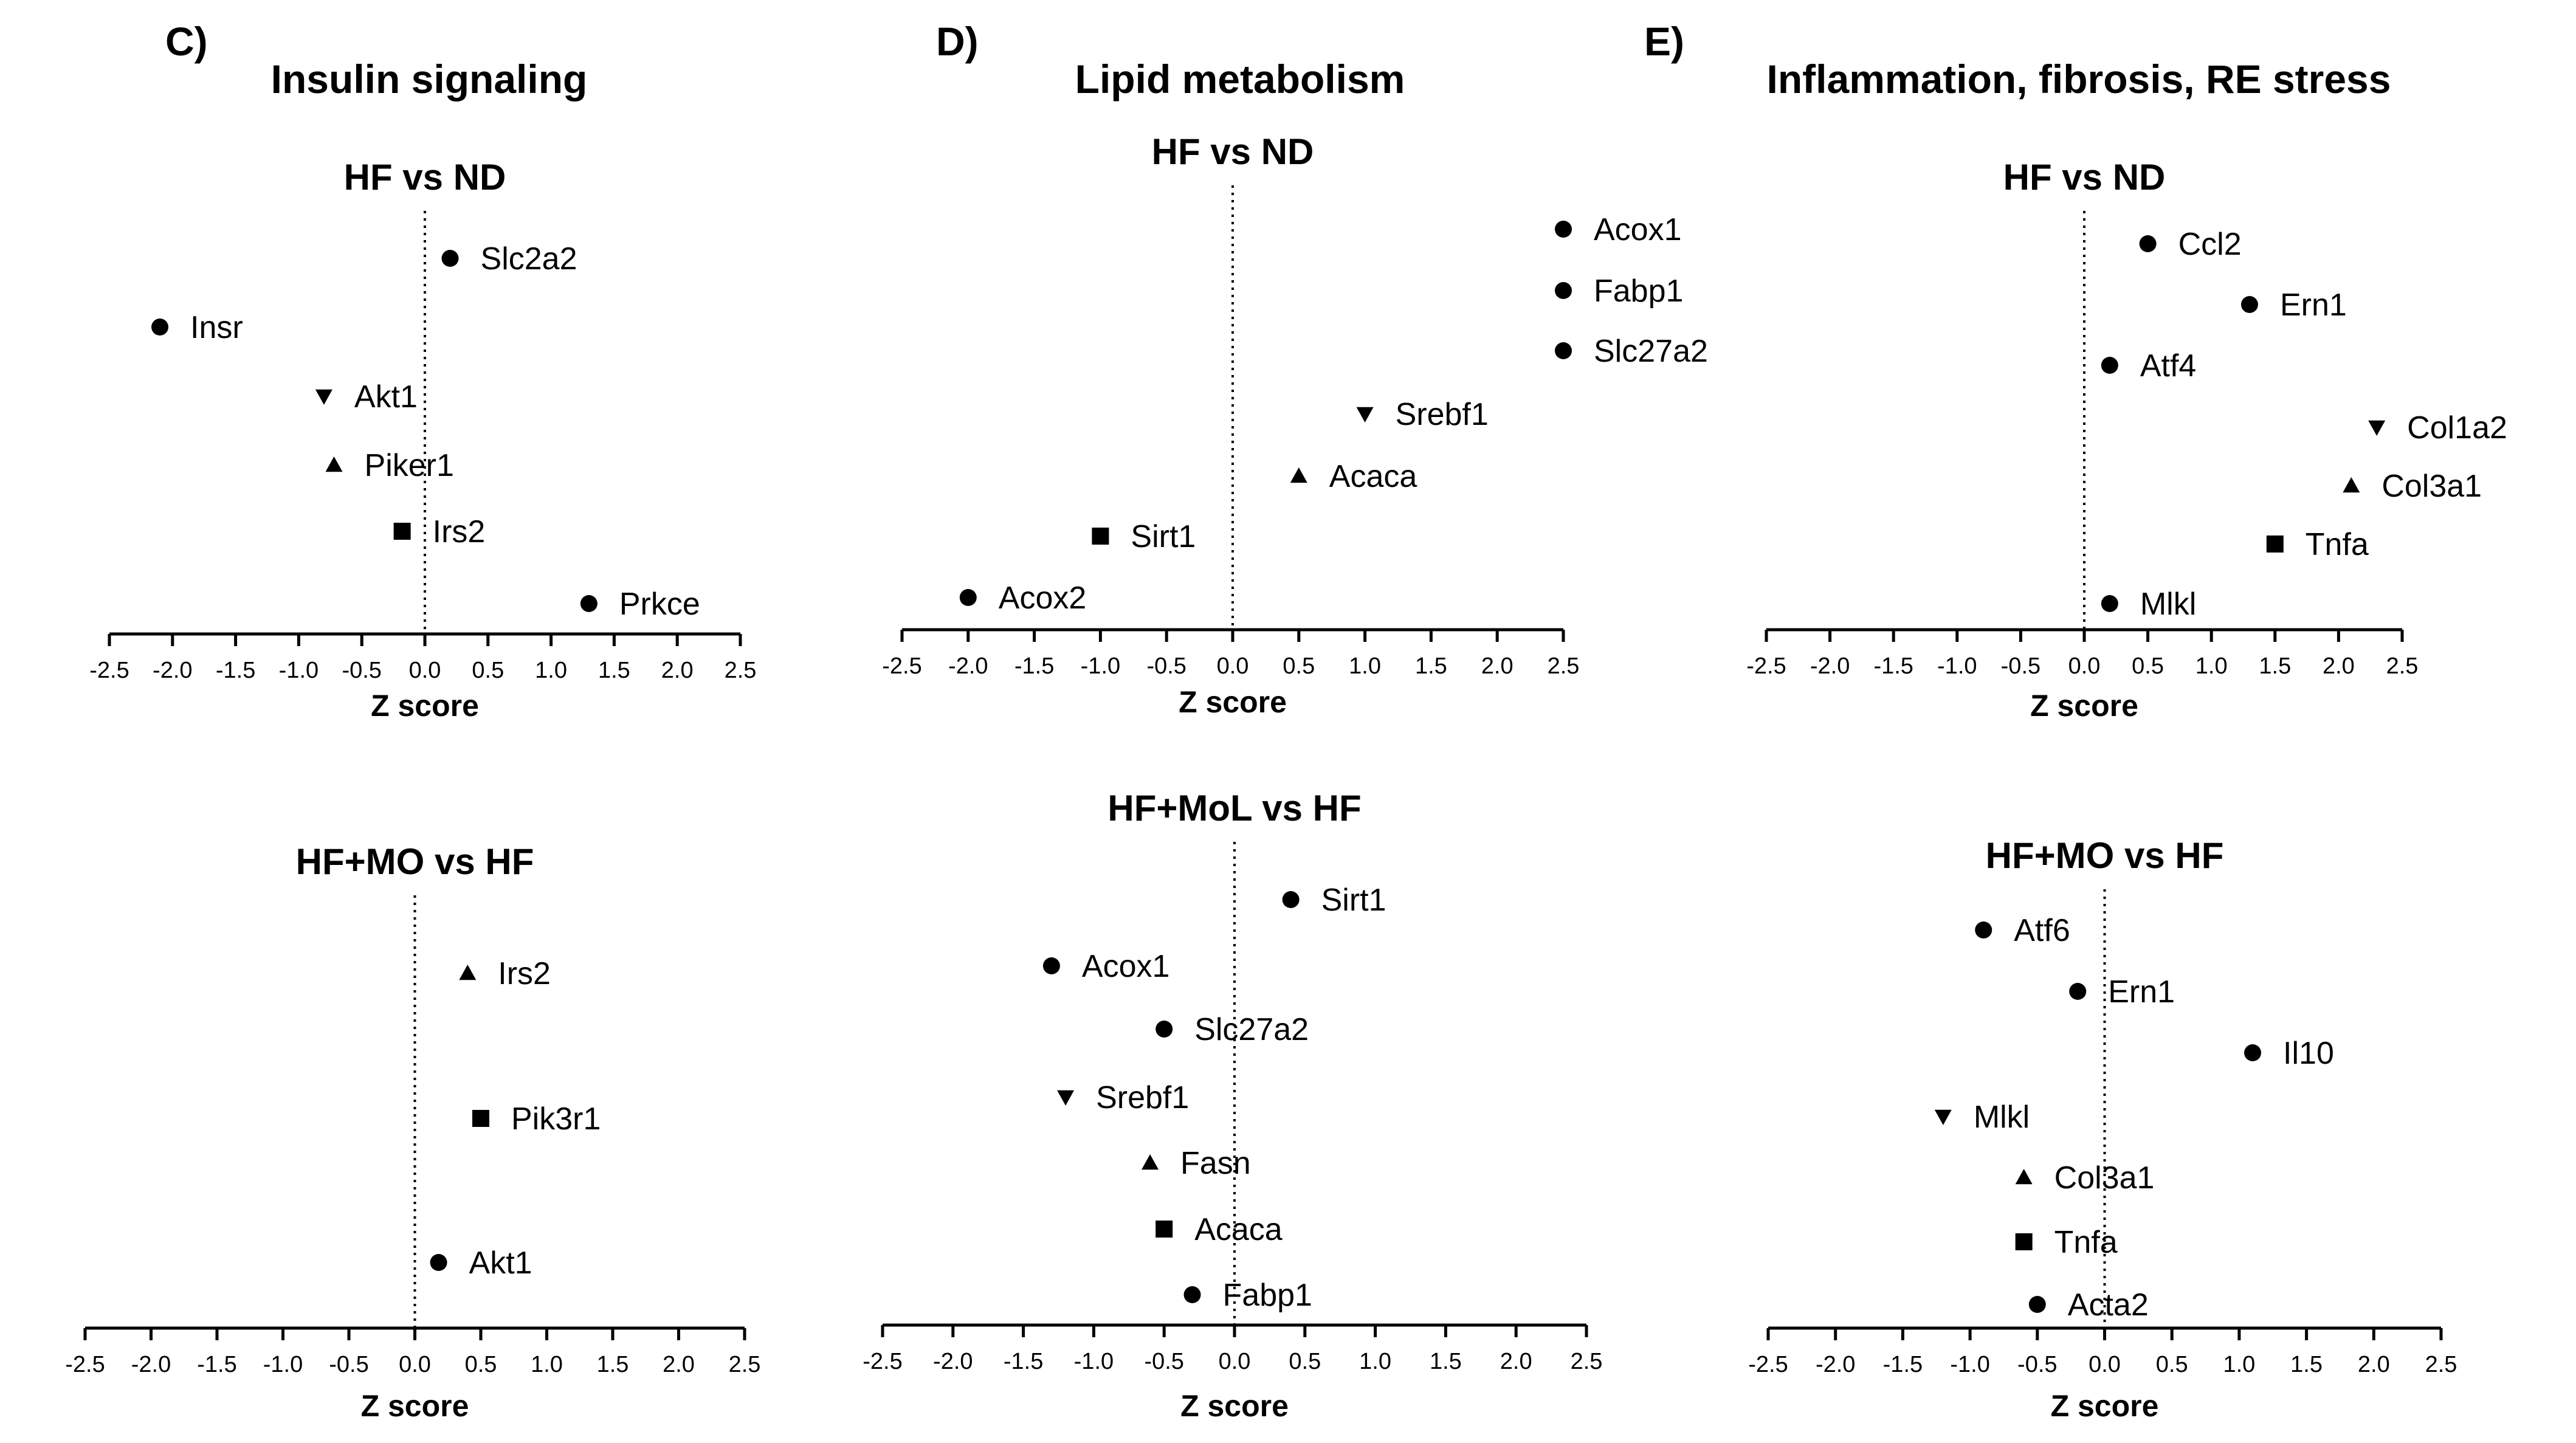  Describe the element at coordinates (2042, 931) in the screenshot. I see `point-label: Atf6` at that location.